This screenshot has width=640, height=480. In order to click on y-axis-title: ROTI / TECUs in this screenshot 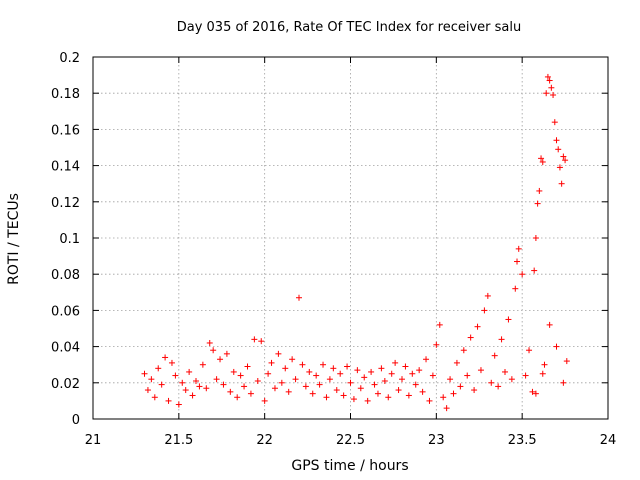, I will do `click(14, 239)`.